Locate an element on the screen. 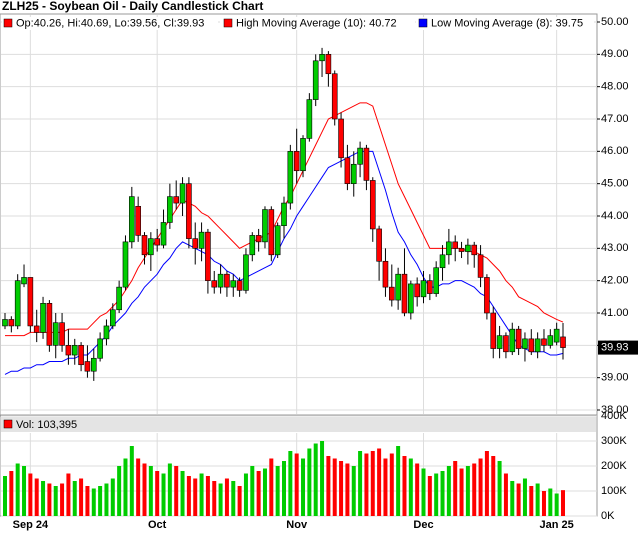  y-tick-label: 48.00 is located at coordinates (615, 87).